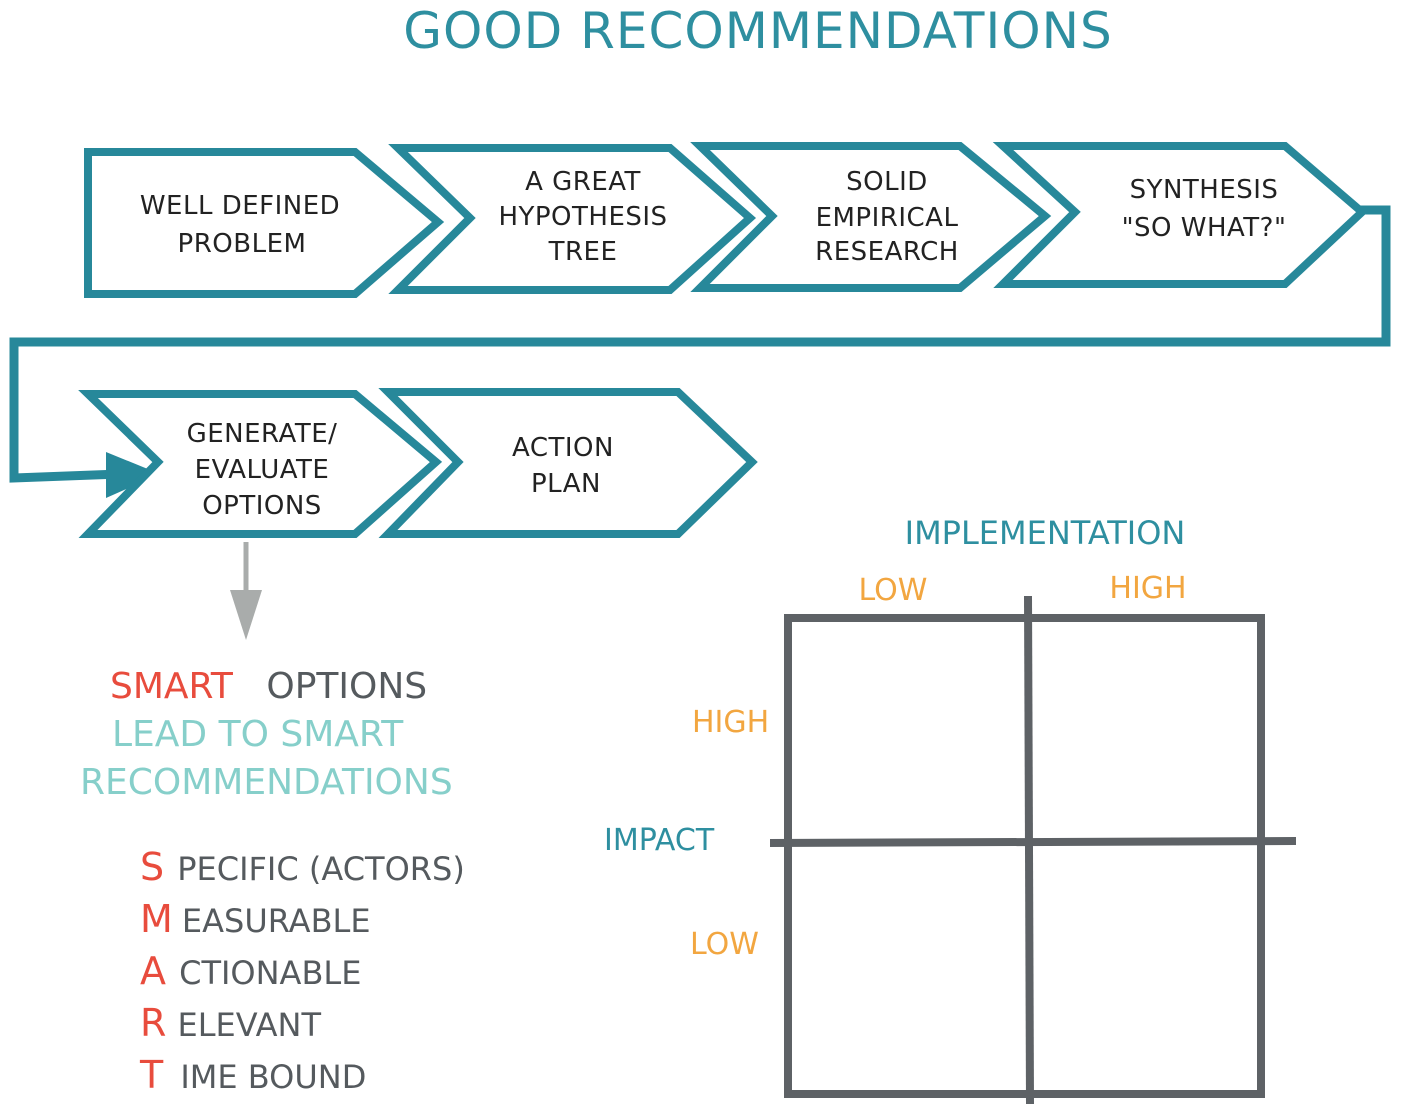 This screenshot has height=1118, width=1402. Describe the element at coordinates (893, 590) in the screenshot. I see `x-axis-low-label: LOW` at that location.